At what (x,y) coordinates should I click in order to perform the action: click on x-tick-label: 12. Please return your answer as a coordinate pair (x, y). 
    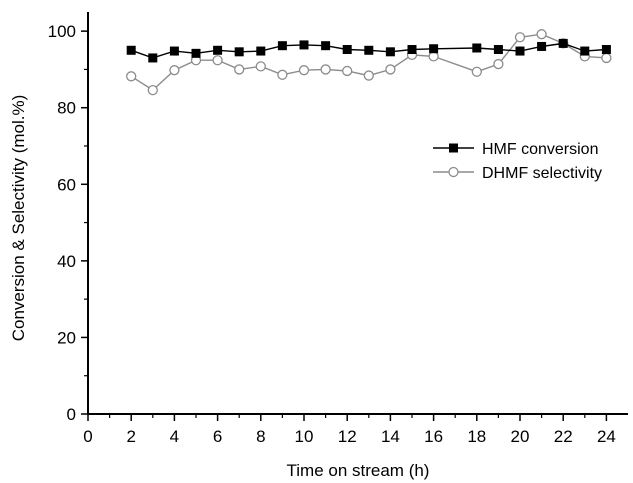
    Looking at the image, I should click on (347, 436).